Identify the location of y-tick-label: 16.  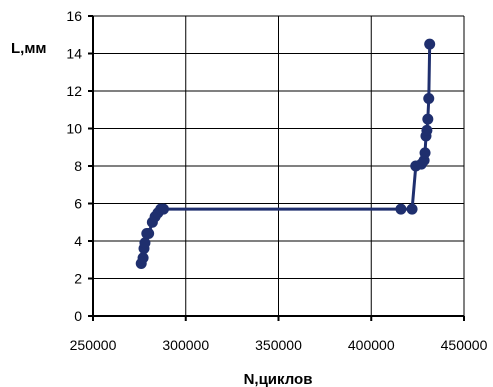
(74, 16).